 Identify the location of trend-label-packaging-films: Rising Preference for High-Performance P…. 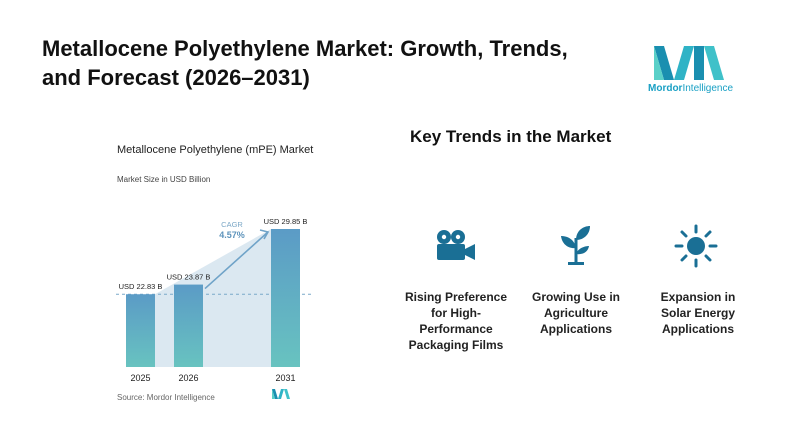
(456, 321).